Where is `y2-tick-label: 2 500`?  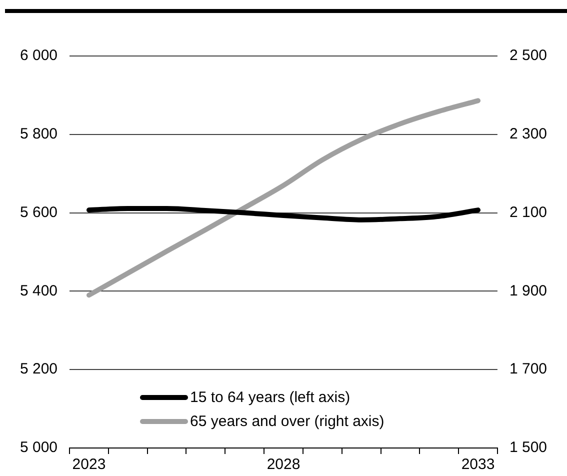 y2-tick-label: 2 500 is located at coordinates (528, 55).